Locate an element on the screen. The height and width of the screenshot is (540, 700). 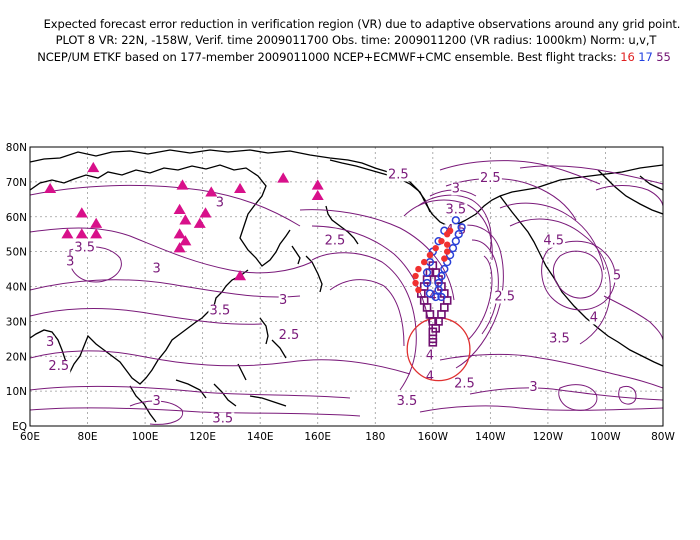
latitude-tick-label: 60N is located at coordinates (16, 218).